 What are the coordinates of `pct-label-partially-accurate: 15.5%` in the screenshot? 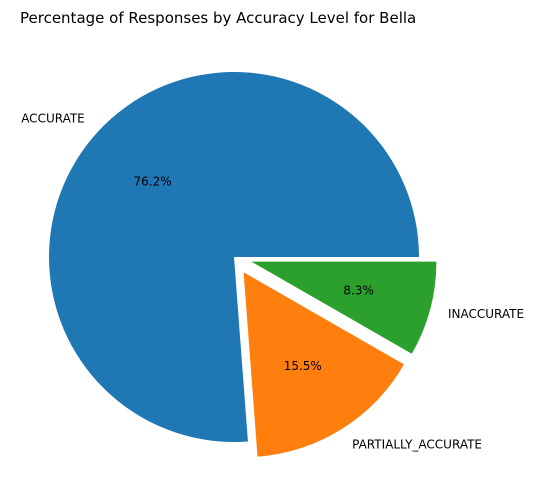 It's located at (303, 366).